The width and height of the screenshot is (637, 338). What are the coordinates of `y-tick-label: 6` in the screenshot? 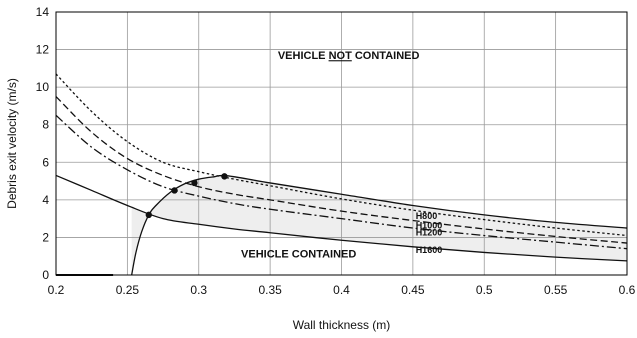 It's located at (45, 162).